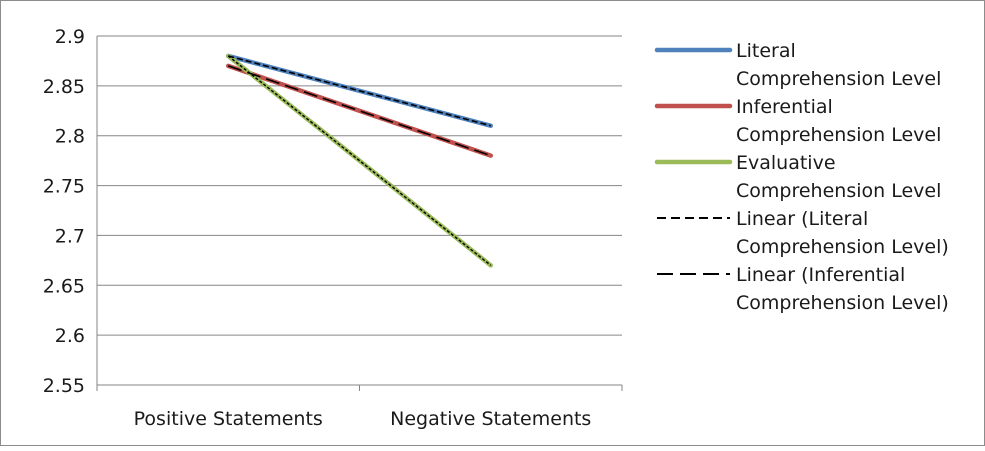 The image size is (985, 451). What do you see at coordinates (64, 386) in the screenshot?
I see `y-tick-label: 2.55` at bounding box center [64, 386].